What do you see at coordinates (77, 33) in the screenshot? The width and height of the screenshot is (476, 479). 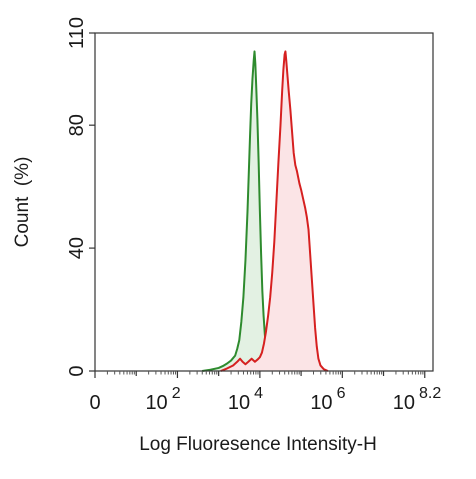 I see `y-tick-label-3: 110` at bounding box center [77, 33].